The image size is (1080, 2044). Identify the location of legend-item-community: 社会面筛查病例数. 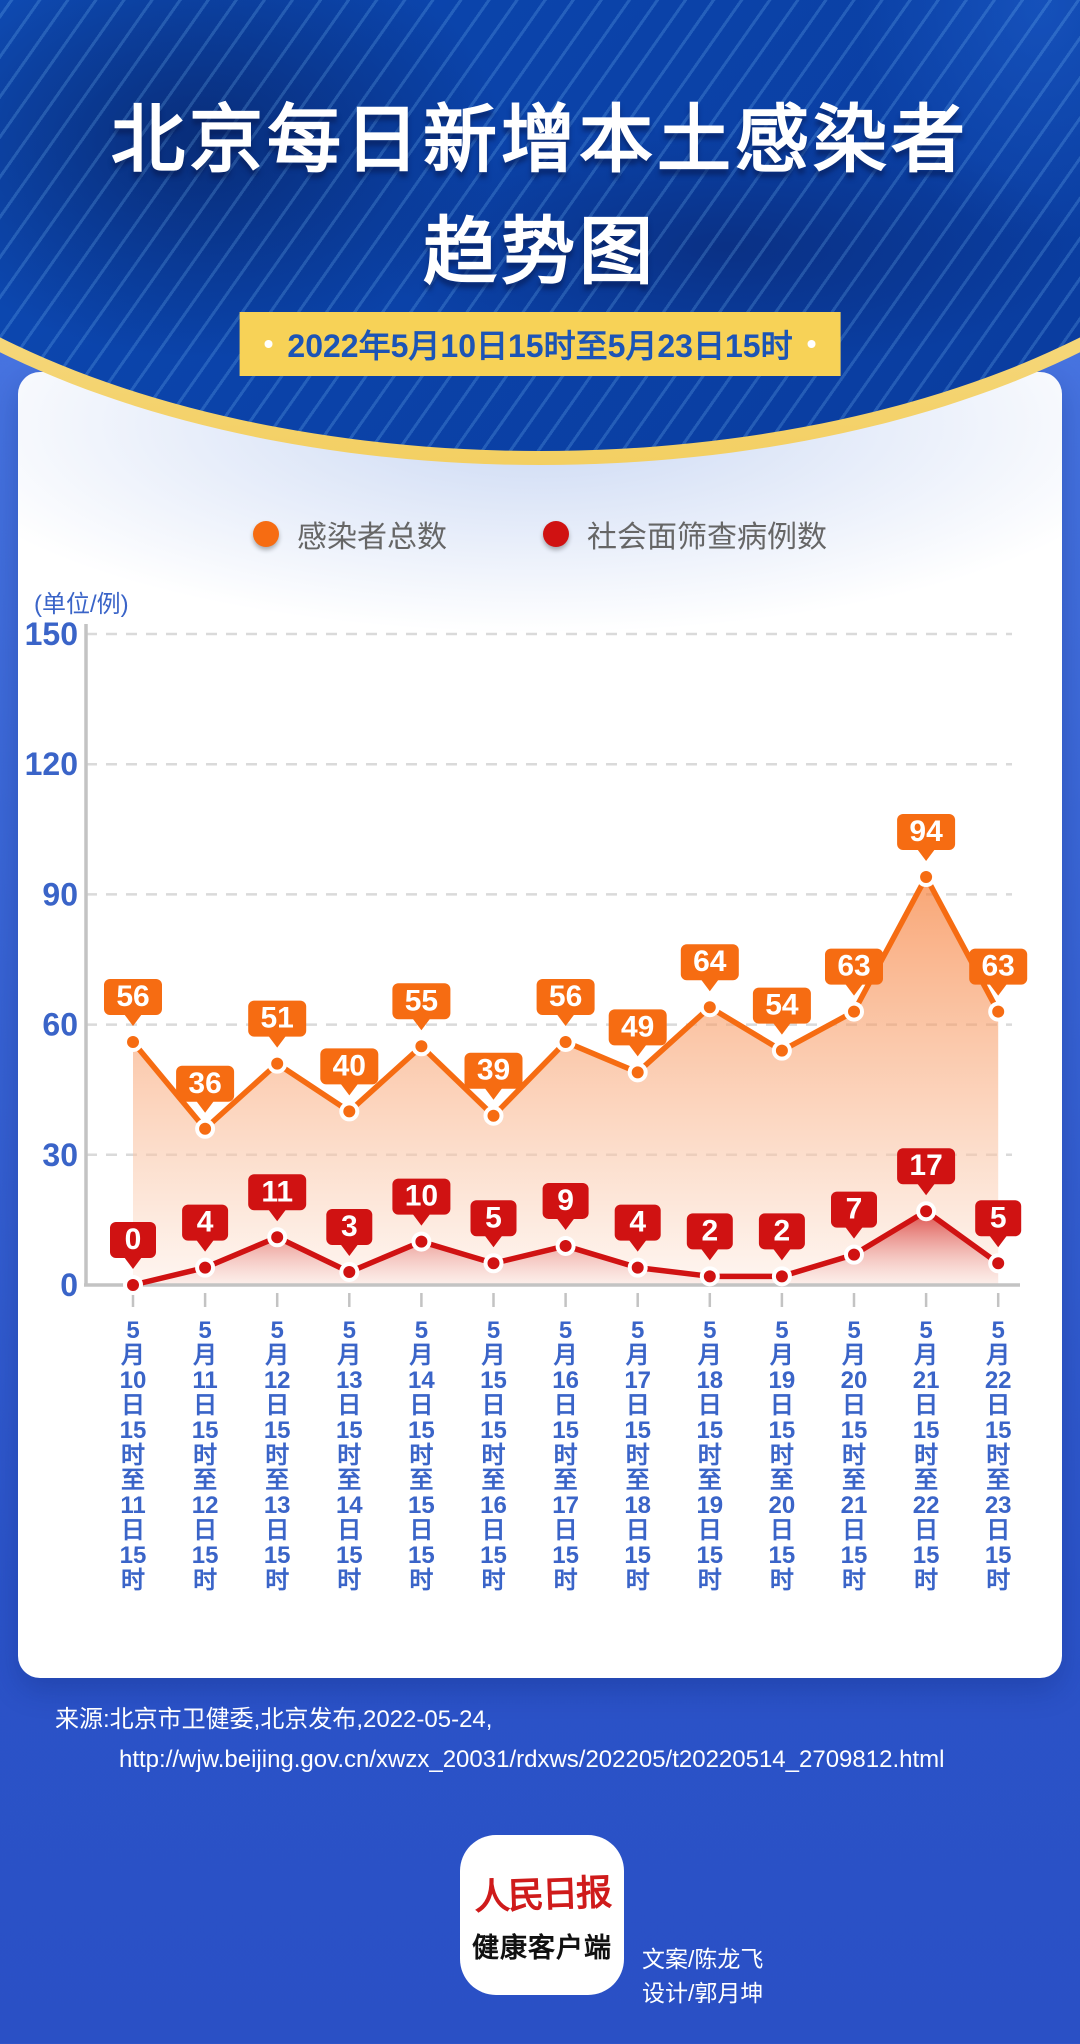
(685, 534).